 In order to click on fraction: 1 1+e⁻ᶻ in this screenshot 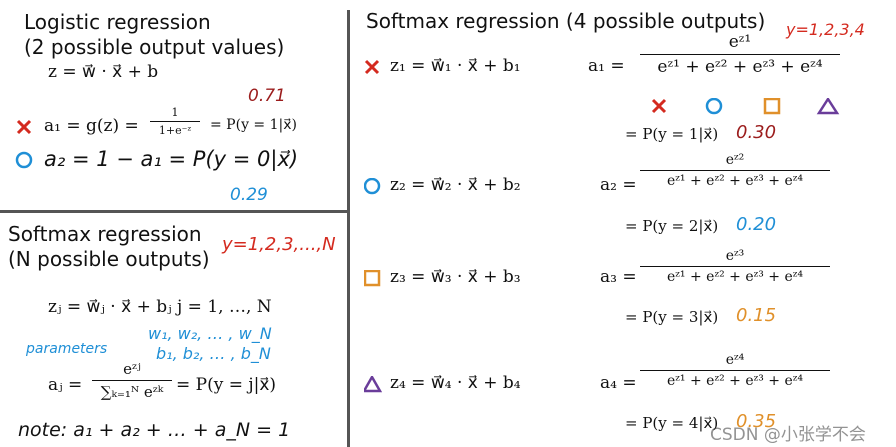, I will do `click(175, 121)`.